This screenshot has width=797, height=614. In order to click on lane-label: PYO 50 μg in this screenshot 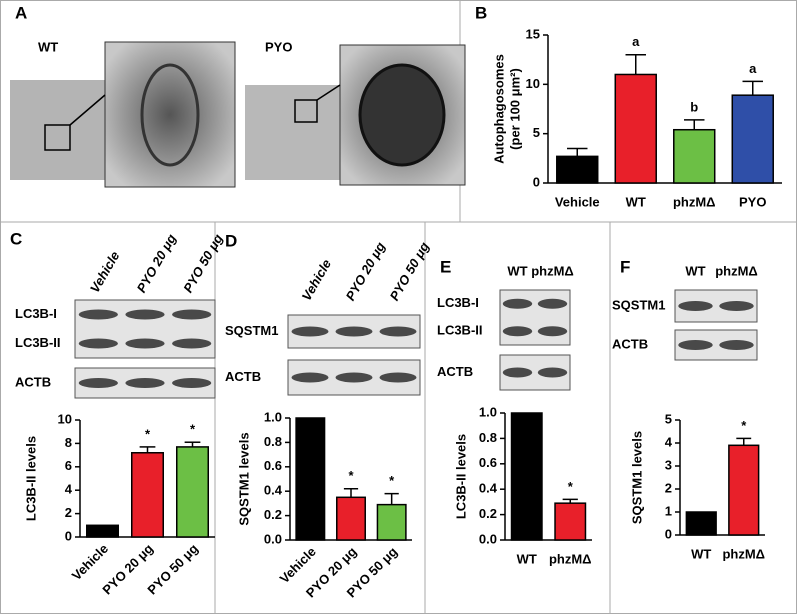, I will do `click(202, 263)`.